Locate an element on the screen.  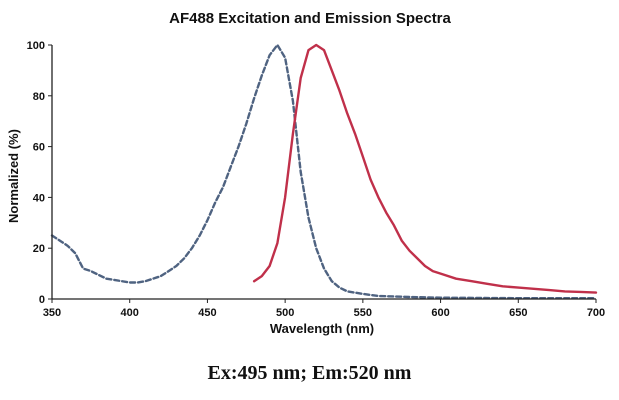
x-tick-label: 450 is located at coordinates (207, 313).